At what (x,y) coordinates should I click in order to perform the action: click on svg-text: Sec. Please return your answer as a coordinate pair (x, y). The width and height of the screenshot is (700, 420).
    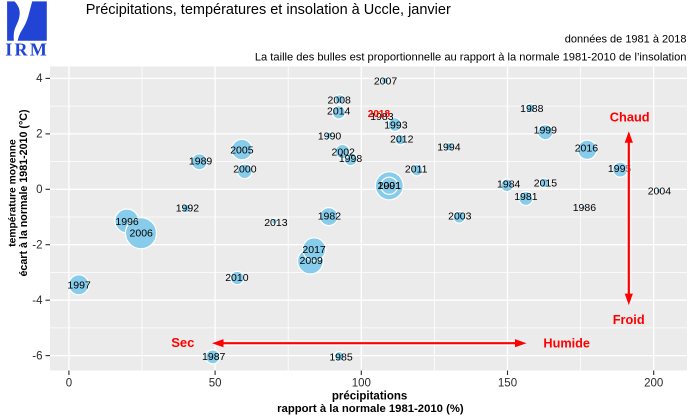
    Looking at the image, I should click on (182, 342).